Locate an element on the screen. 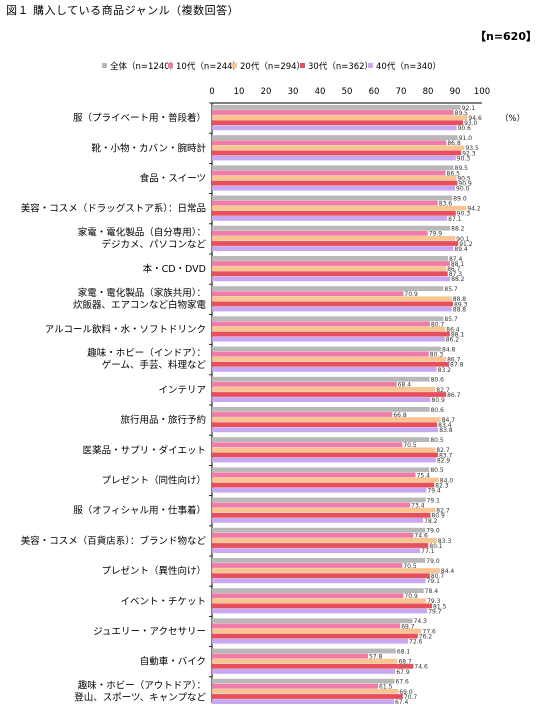  data-label: 83.8 is located at coordinates (446, 430).